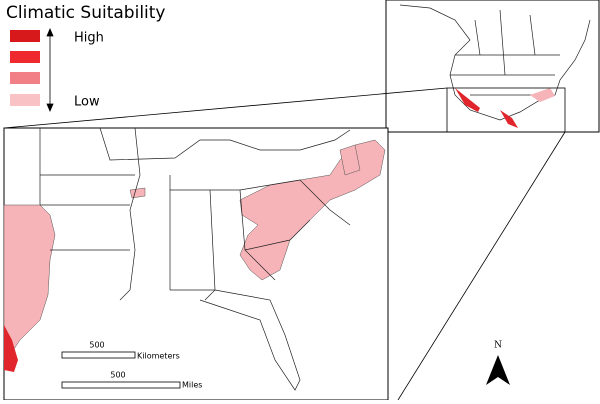 This screenshot has width=600, height=404. Describe the element at coordinates (225, 108) in the screenshot. I see `zoom-line` at that location.